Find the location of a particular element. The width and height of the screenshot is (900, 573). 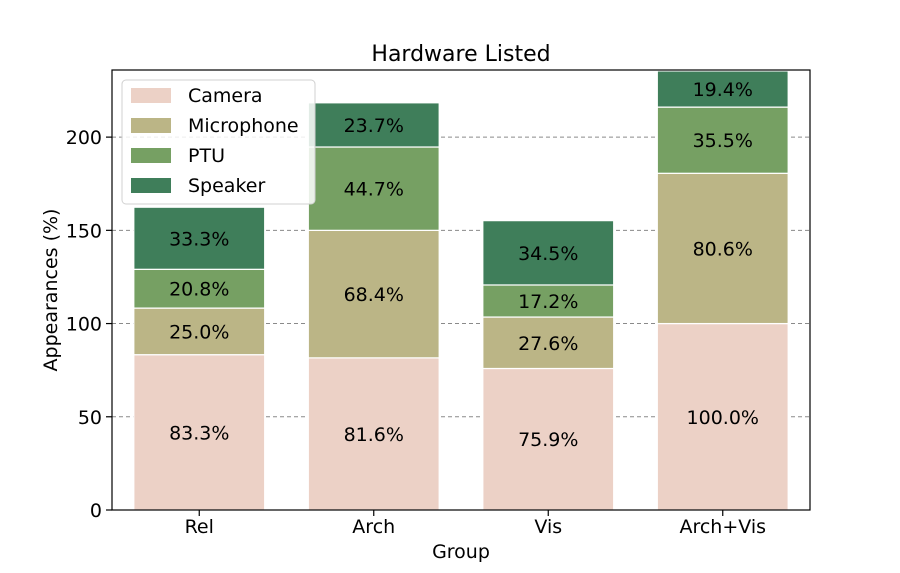

y-tick-label: 200 is located at coordinates (84, 138).